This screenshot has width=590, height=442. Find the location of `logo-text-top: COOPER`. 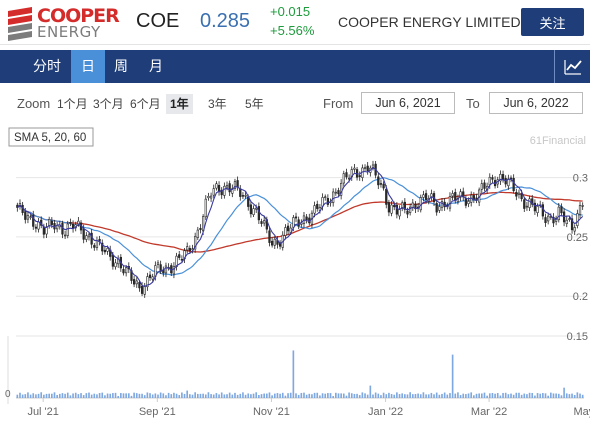

logo-text-top: COOPER is located at coordinates (78, 16).